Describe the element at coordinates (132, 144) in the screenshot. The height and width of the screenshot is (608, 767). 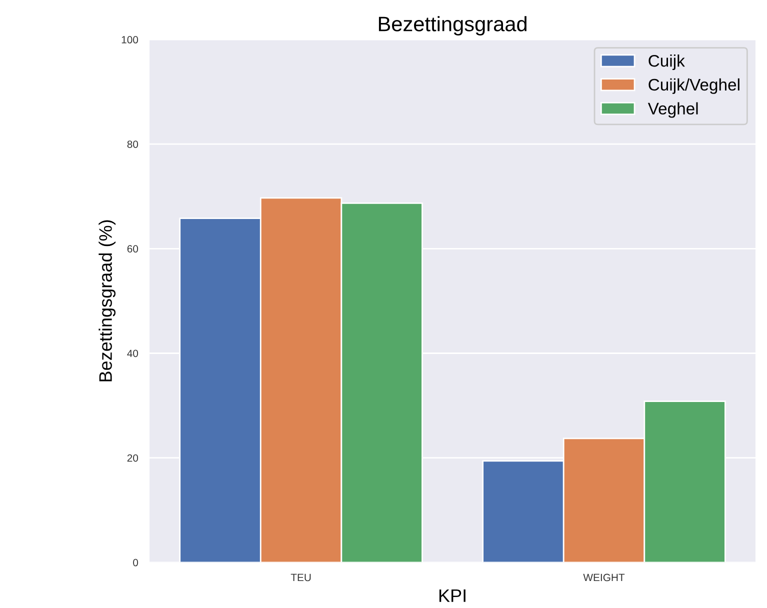
I see `y-tick-label: 80` at that location.